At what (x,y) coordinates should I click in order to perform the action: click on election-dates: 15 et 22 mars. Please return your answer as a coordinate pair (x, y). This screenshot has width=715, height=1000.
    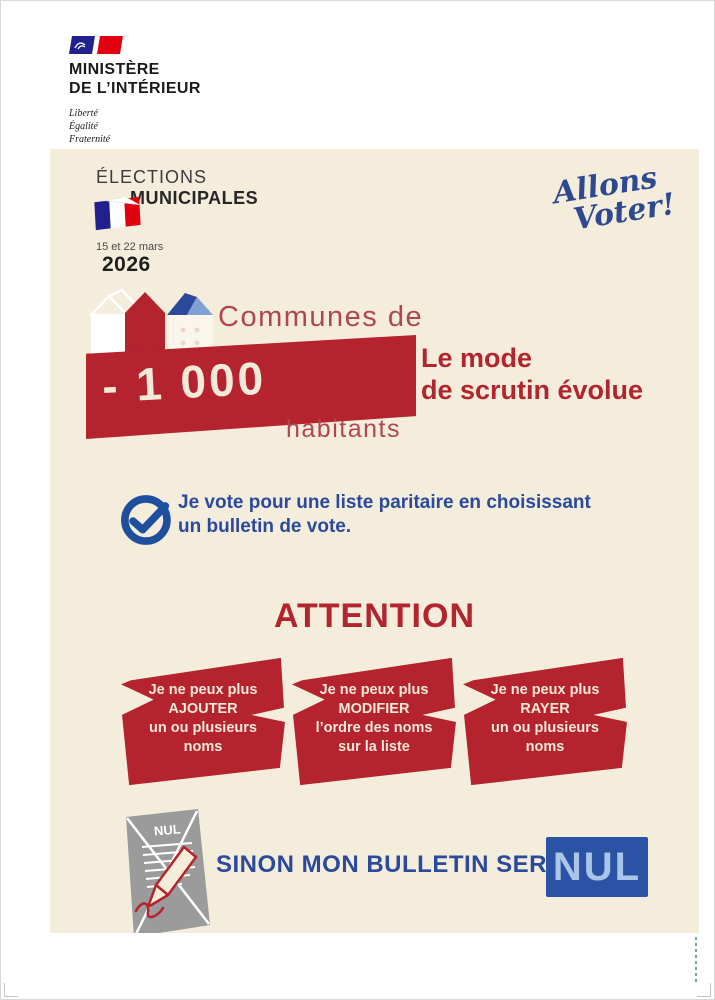
    Looking at the image, I should click on (130, 247).